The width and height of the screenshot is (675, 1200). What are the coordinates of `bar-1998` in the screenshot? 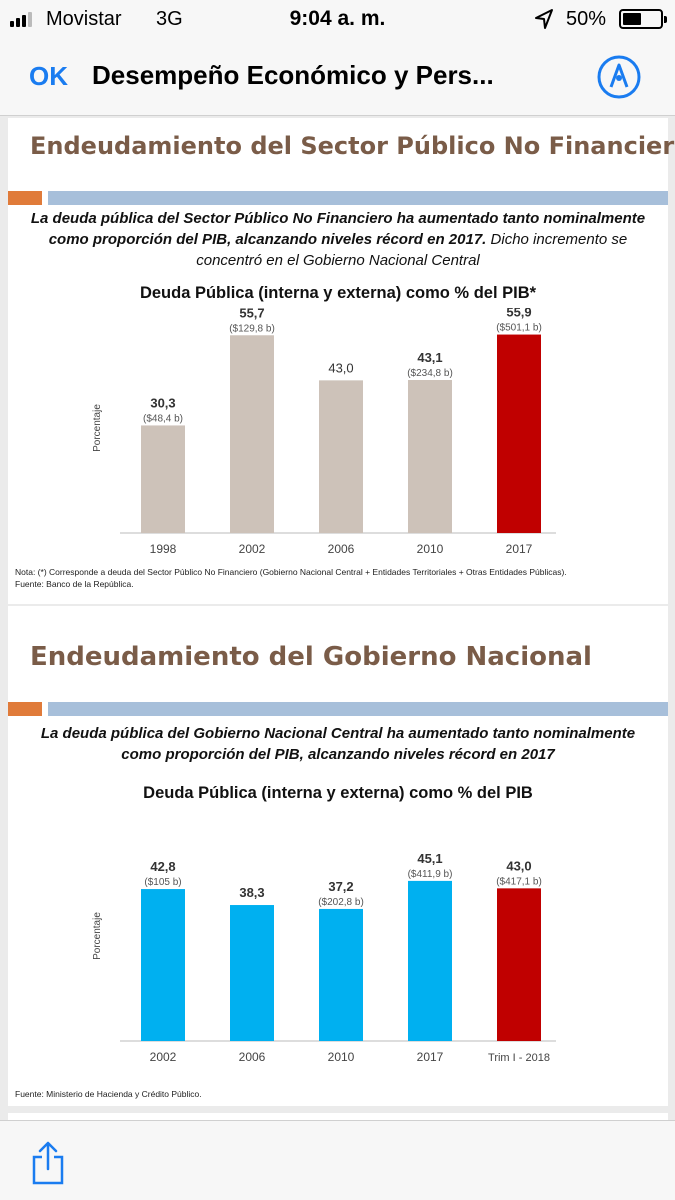 It's located at (163, 479).